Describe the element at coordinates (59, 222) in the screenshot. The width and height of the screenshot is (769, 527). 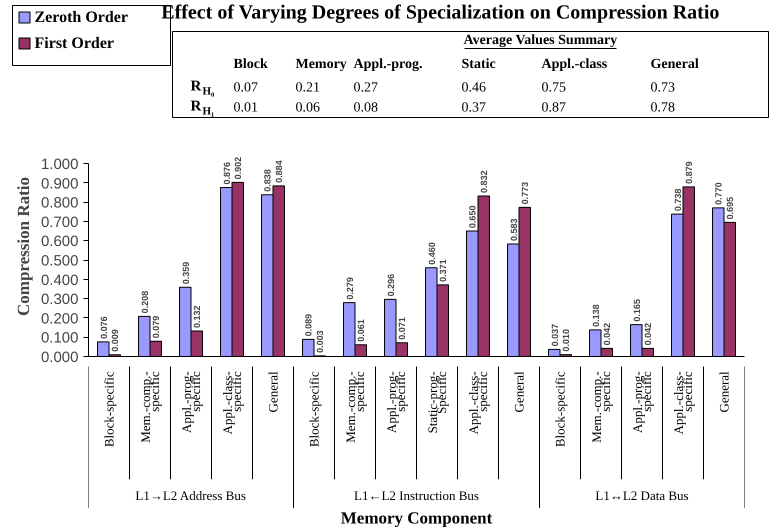
I see `y-tick-label: 0.700` at that location.